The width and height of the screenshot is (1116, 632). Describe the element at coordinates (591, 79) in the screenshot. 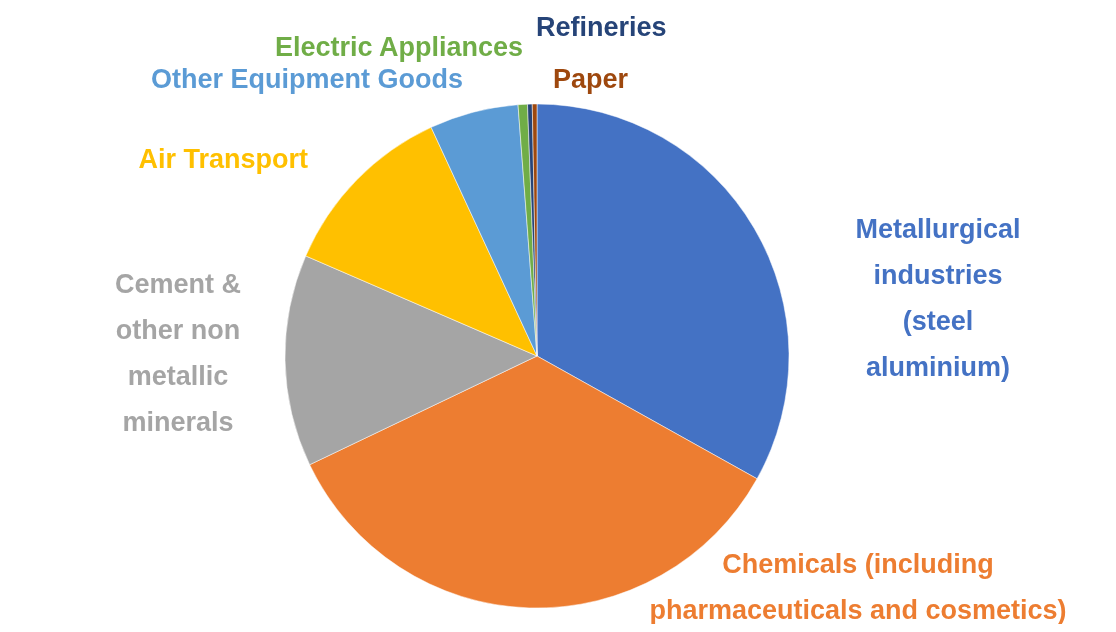

I see `slice-label: Paper` at that location.